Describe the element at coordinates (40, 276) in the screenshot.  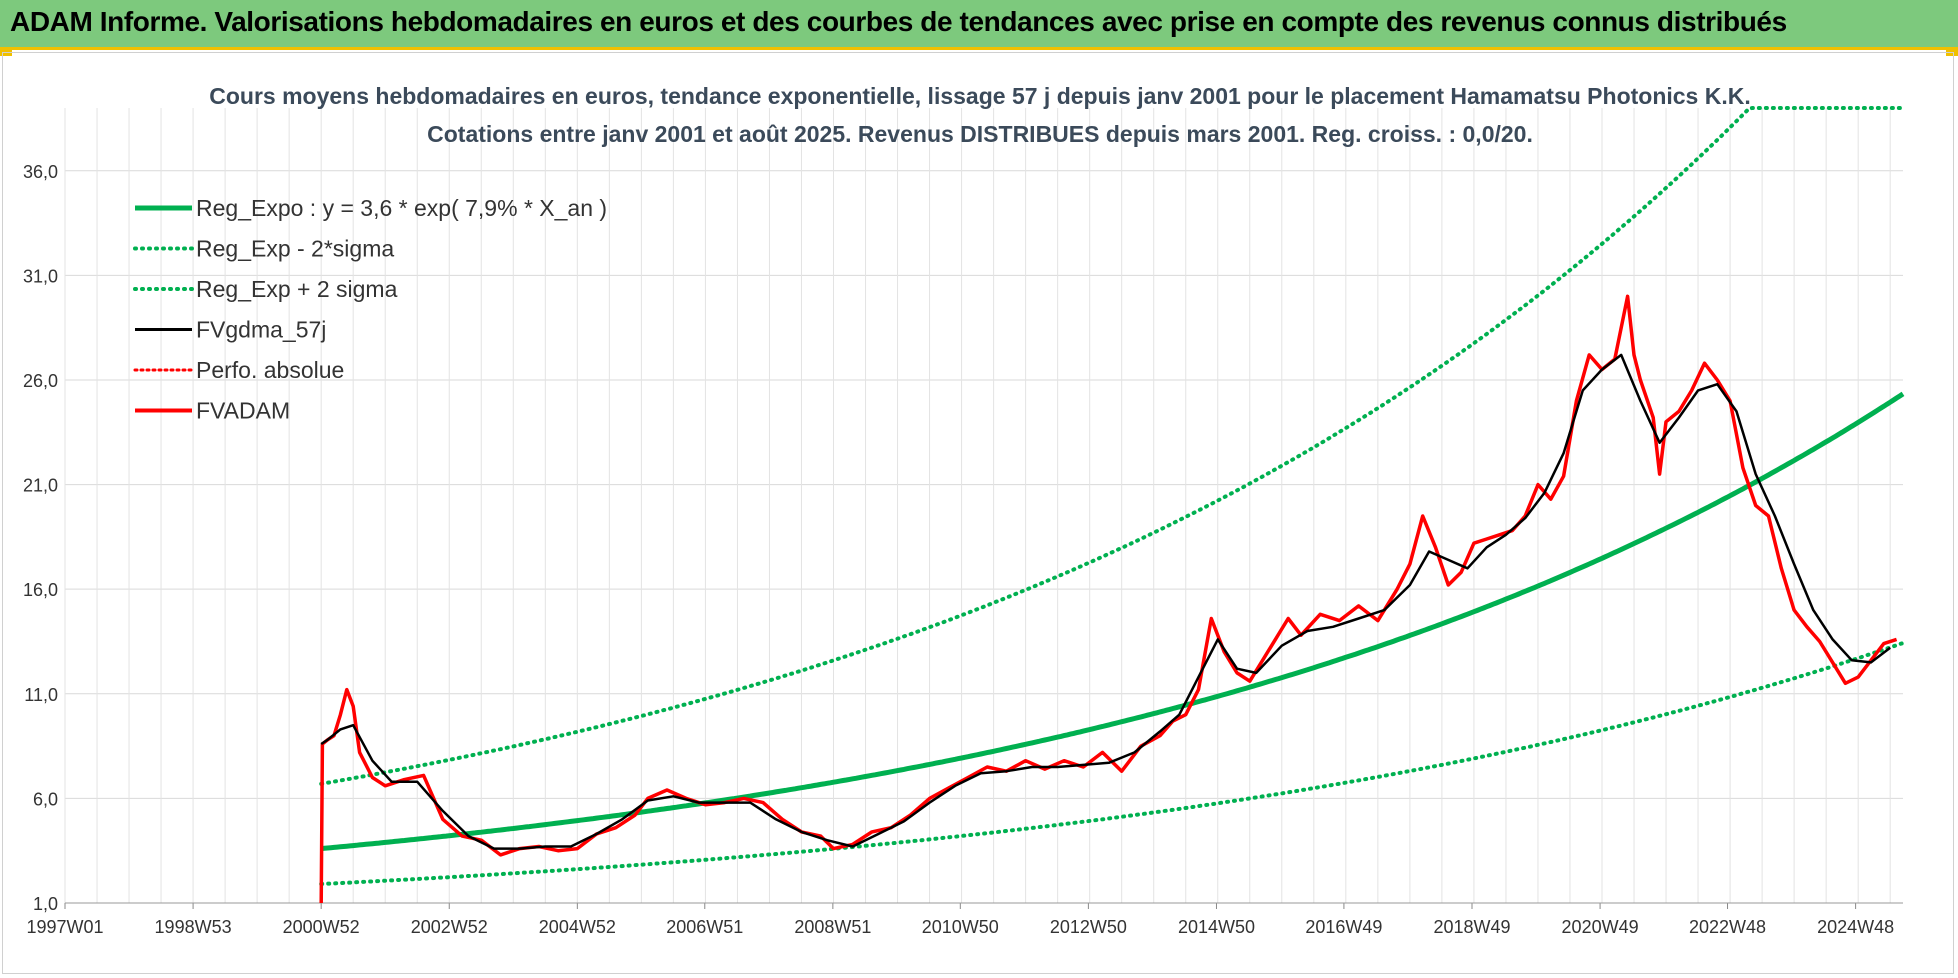
I see `y-tick-label: 31,0` at that location.